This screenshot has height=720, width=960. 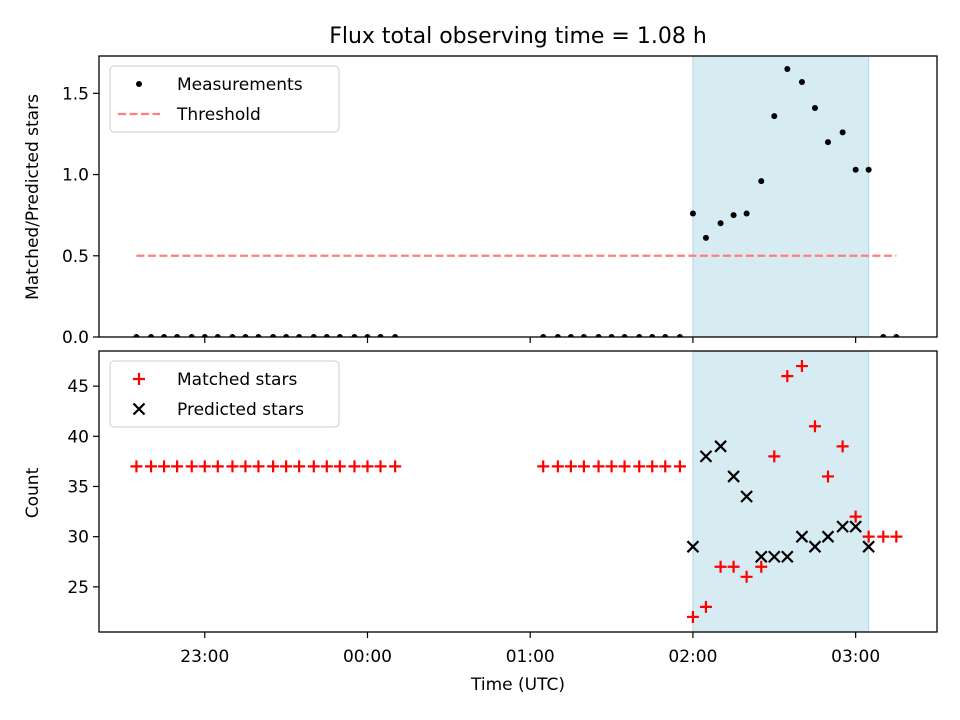 I want to click on bottom-y-tick-label: 40, so click(x=78, y=437).